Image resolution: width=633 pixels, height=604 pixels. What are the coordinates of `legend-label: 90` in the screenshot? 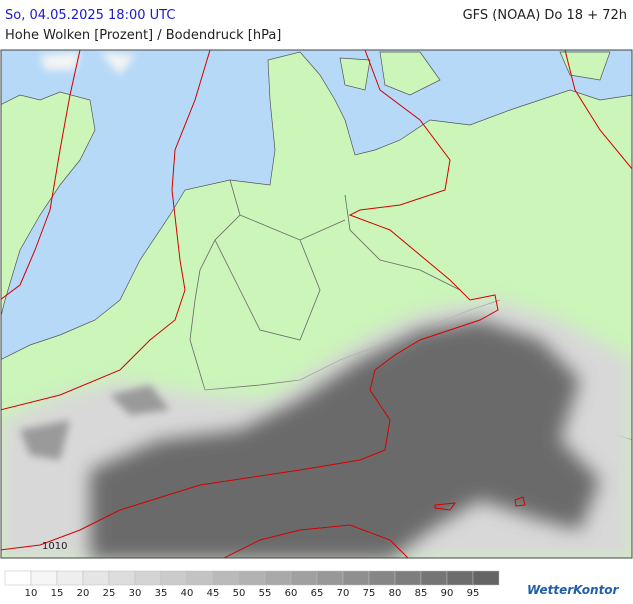 It's located at (447, 593).